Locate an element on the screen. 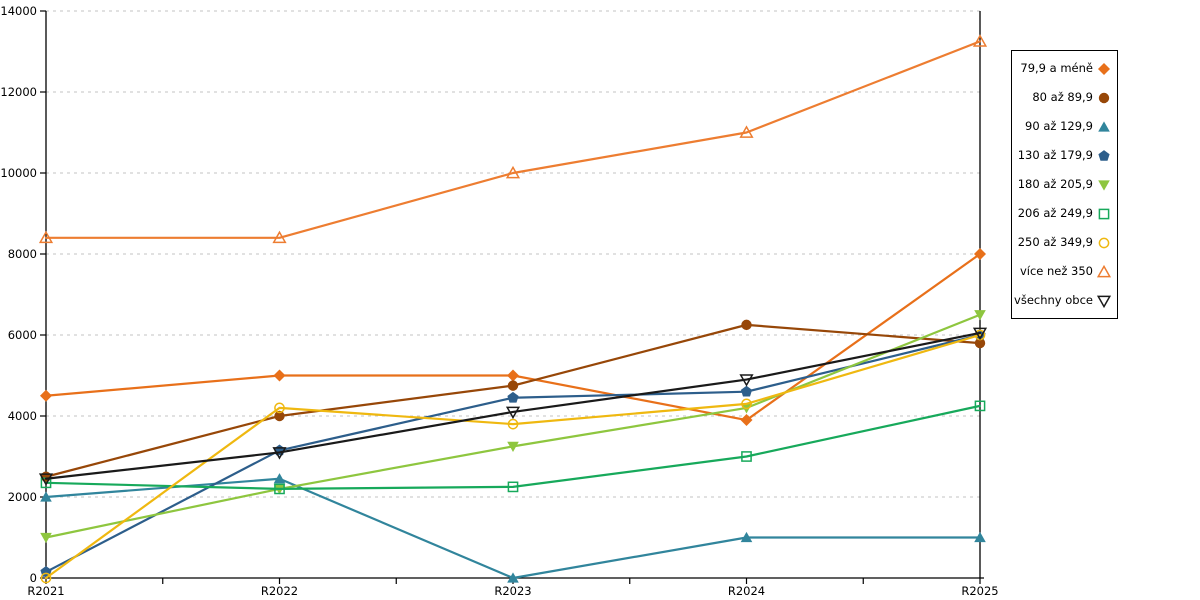 This screenshot has width=1200, height=600. legend-label: 80 až 89,9 is located at coordinates (1062, 96).